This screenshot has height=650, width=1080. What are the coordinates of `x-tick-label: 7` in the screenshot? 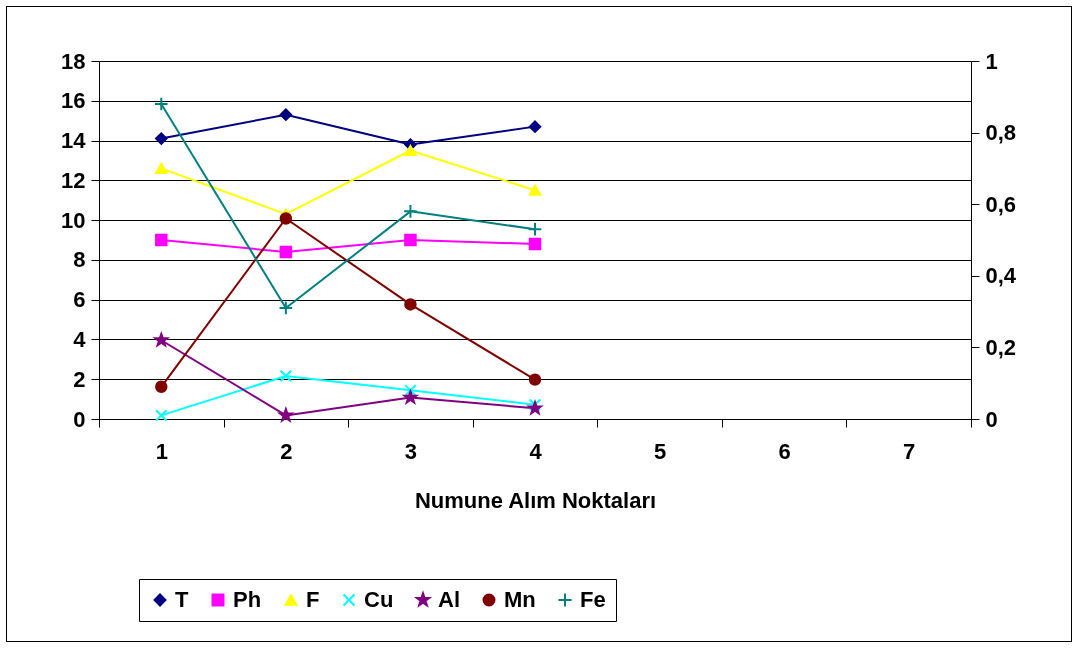 It's located at (909, 451).